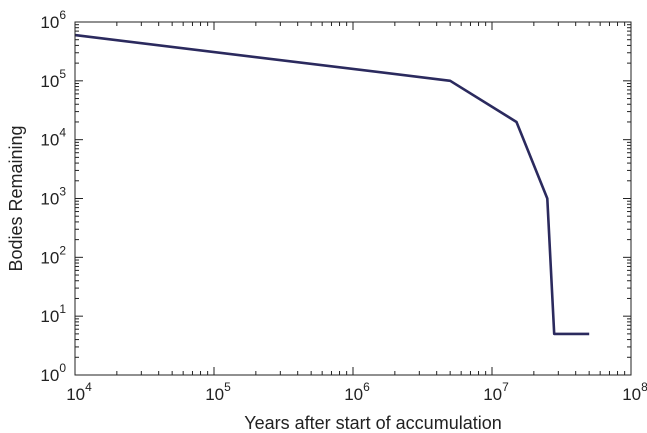 This screenshot has width=647, height=433. I want to click on x-tick-label: 10⁵, so click(218, 392).